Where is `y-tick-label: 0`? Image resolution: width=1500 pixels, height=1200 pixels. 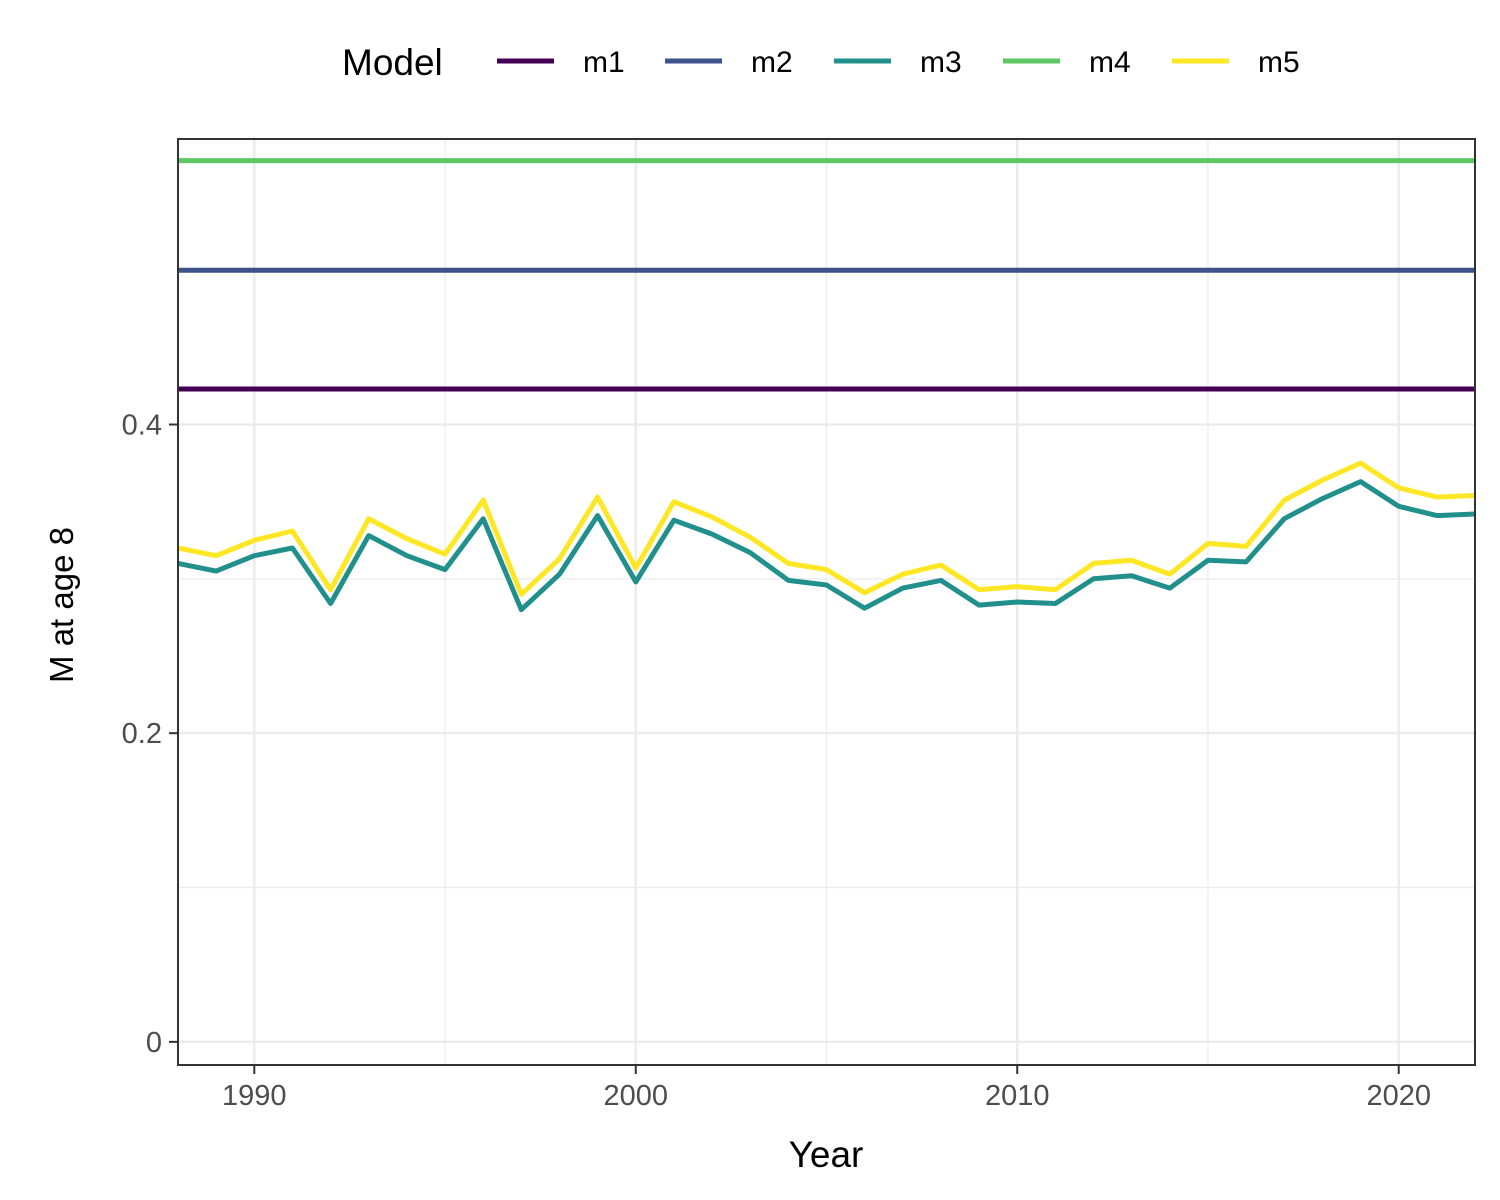 y-tick-label: 0 is located at coordinates (154, 1043).